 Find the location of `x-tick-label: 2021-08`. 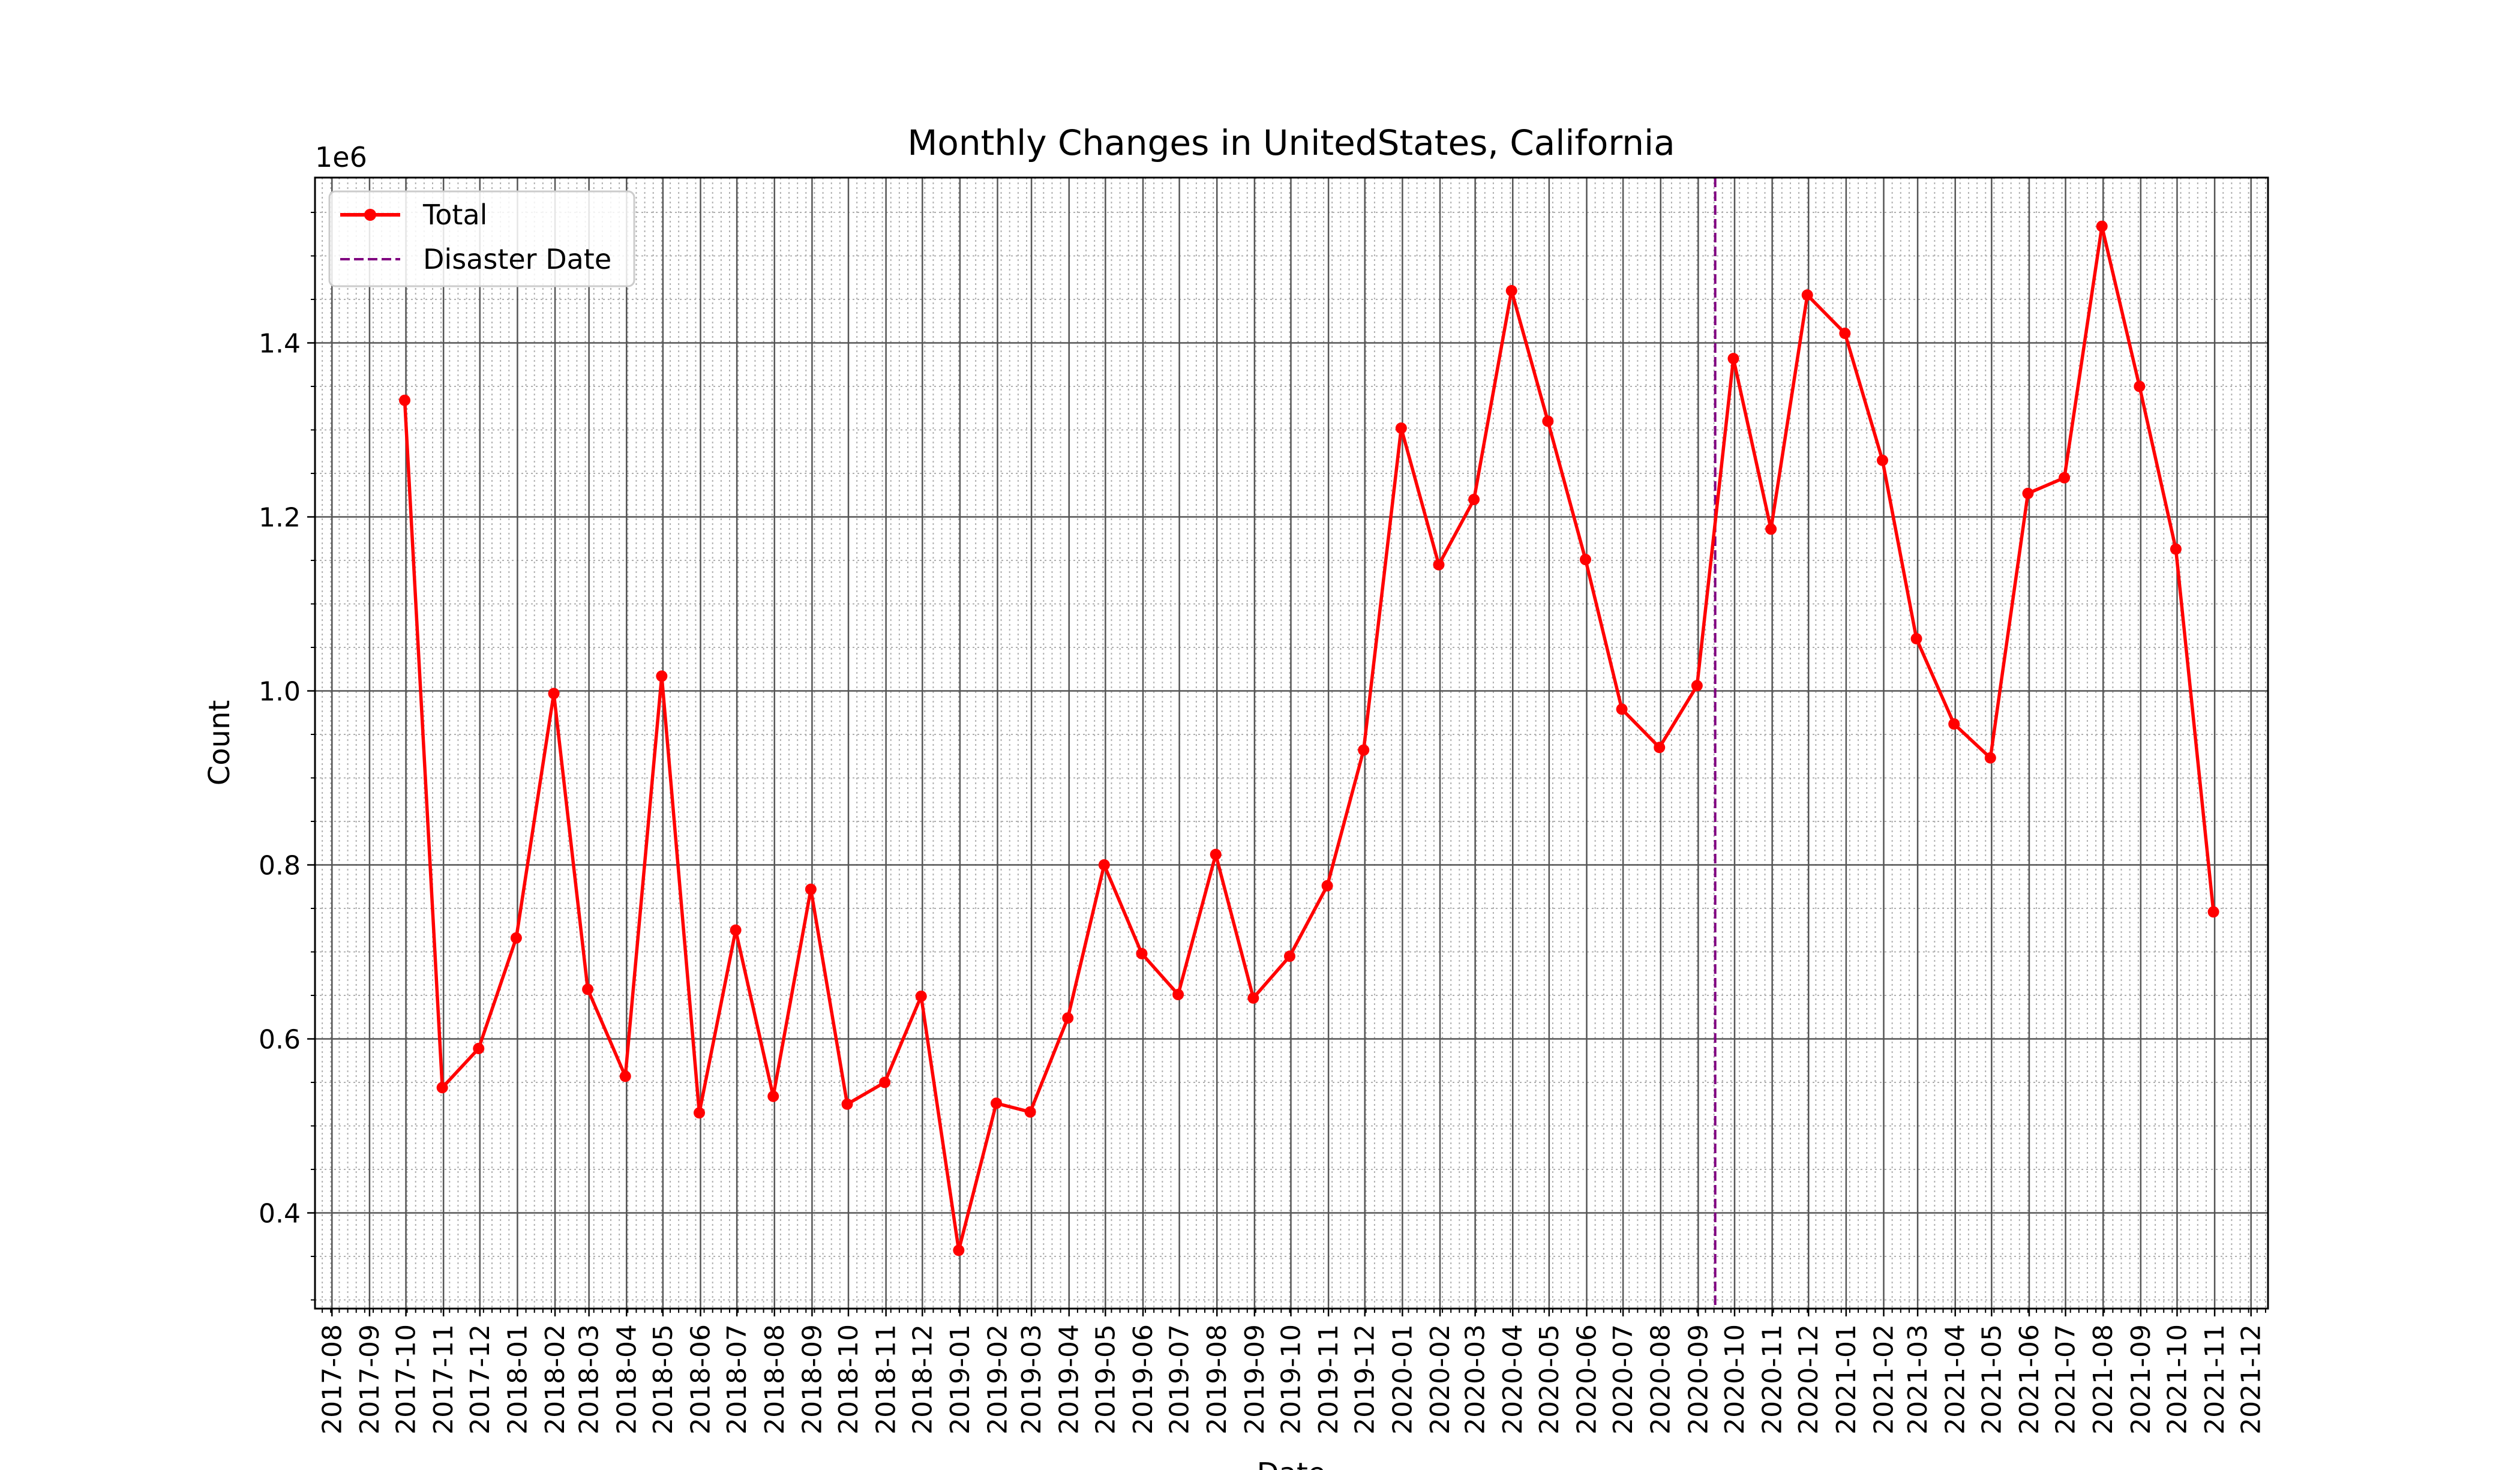

x-tick-label: 2021-08 is located at coordinates (2103, 1380).